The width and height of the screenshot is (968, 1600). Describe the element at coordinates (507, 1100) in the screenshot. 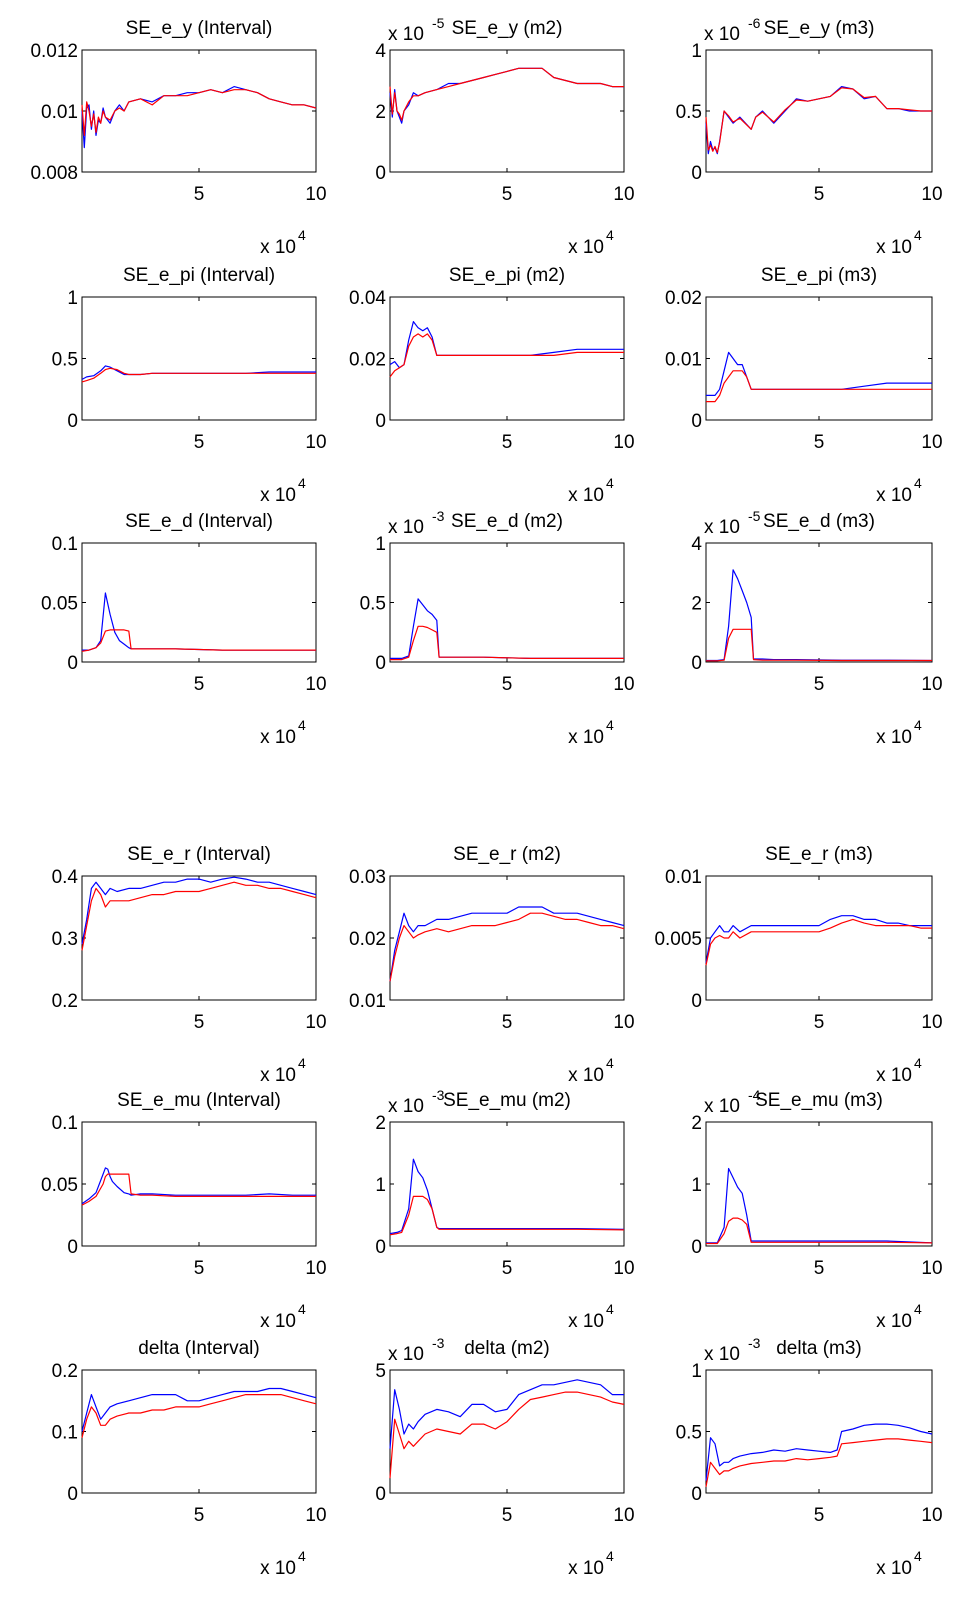

I see `chart-title: SE_e_mu (m2)` at that location.